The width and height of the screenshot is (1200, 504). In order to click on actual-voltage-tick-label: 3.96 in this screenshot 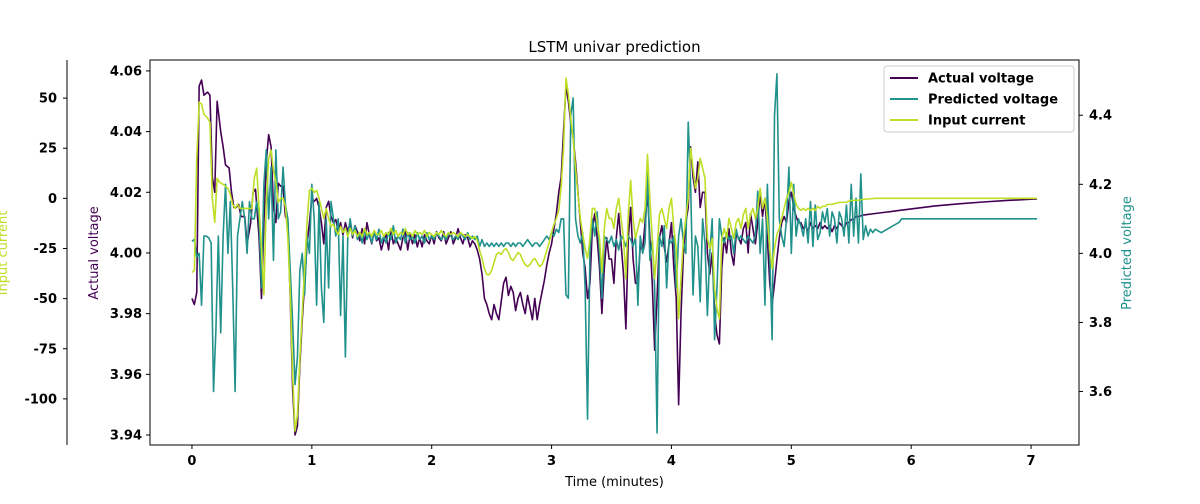, I will do `click(126, 375)`.